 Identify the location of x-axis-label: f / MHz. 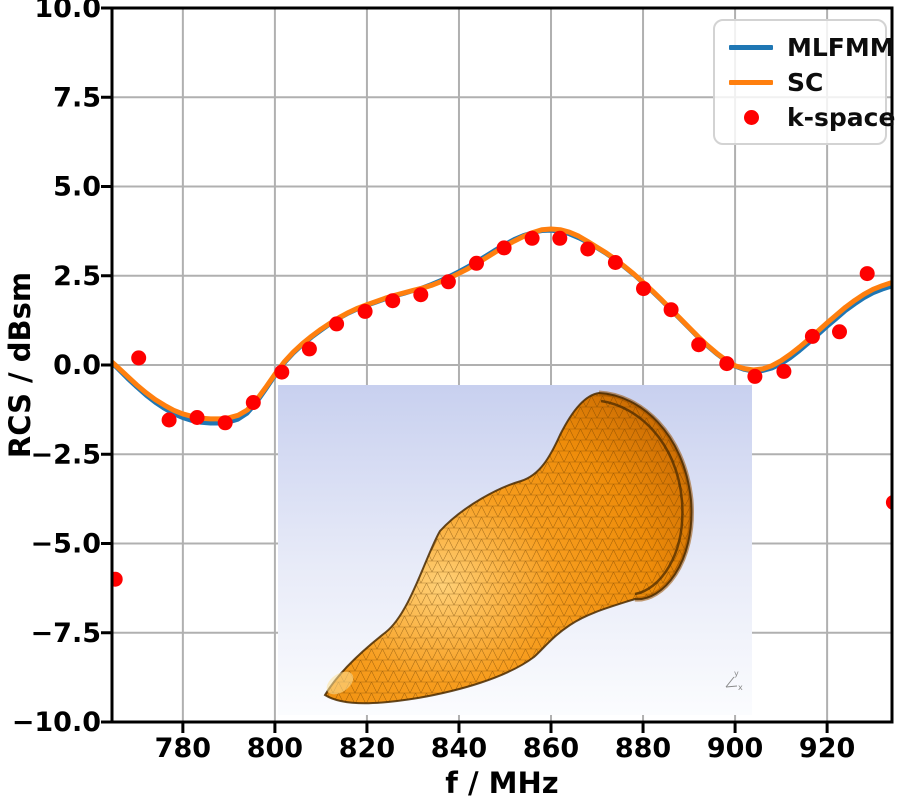
(501, 783).